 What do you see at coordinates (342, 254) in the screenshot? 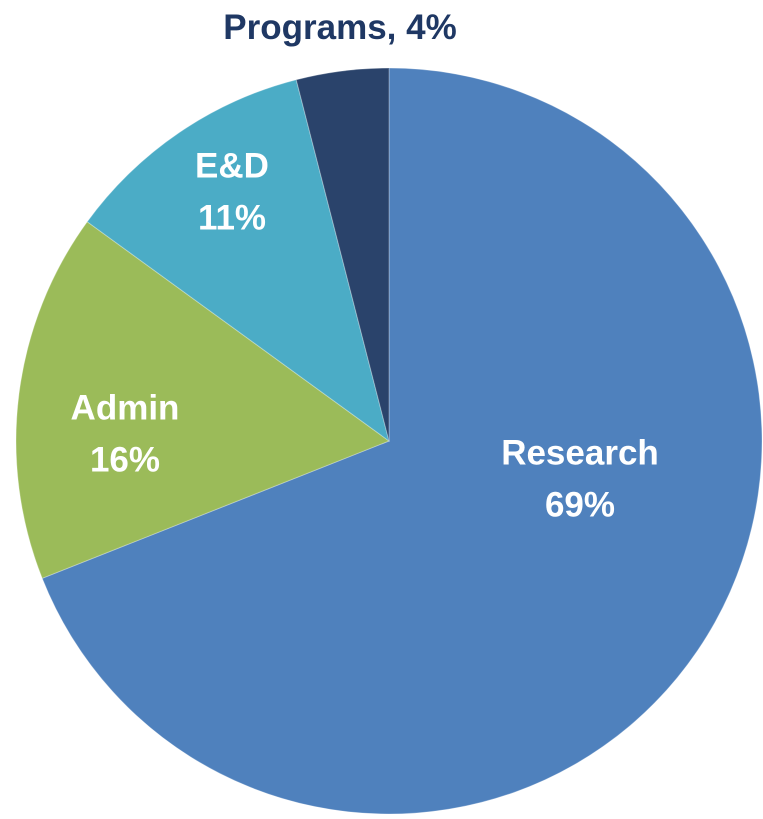
I see `pie-slice` at bounding box center [342, 254].